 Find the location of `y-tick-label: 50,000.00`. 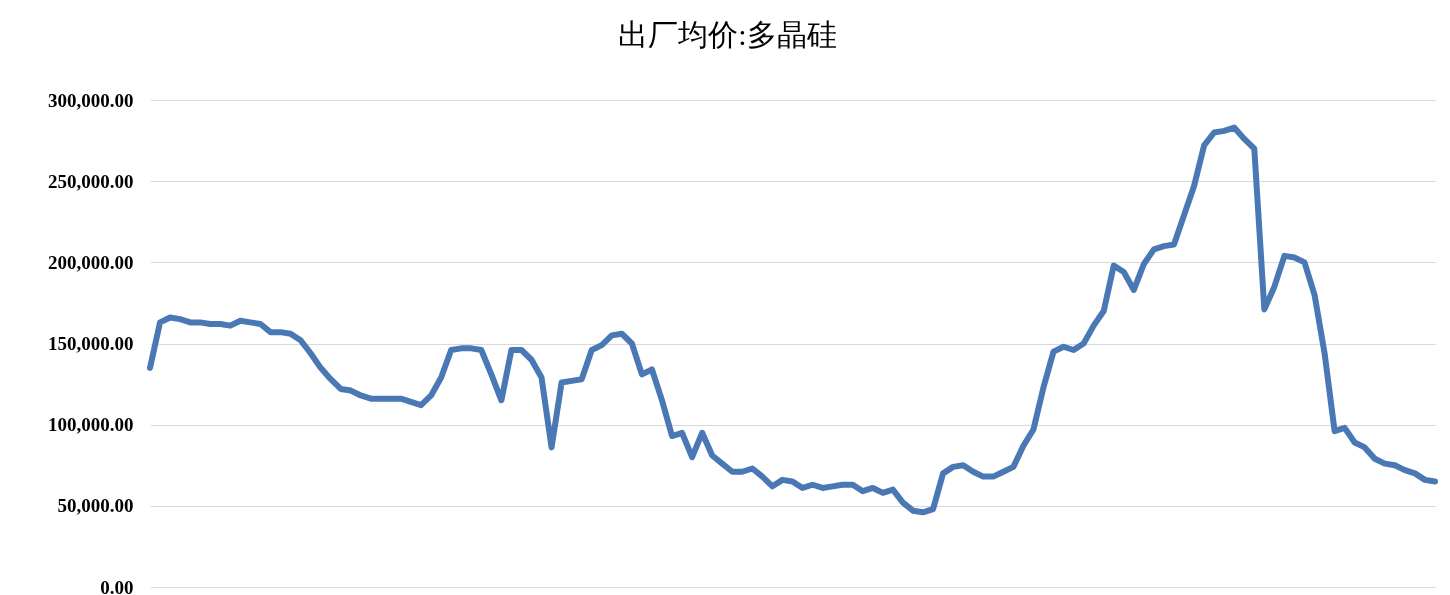

y-tick-label: 50,000.00 is located at coordinates (95, 506).